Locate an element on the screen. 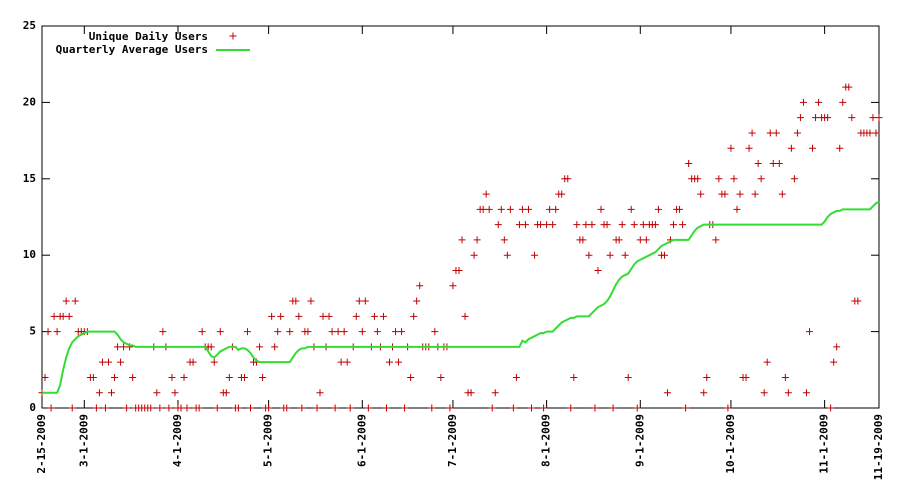  y-tick-label: 5 is located at coordinates (32, 331).